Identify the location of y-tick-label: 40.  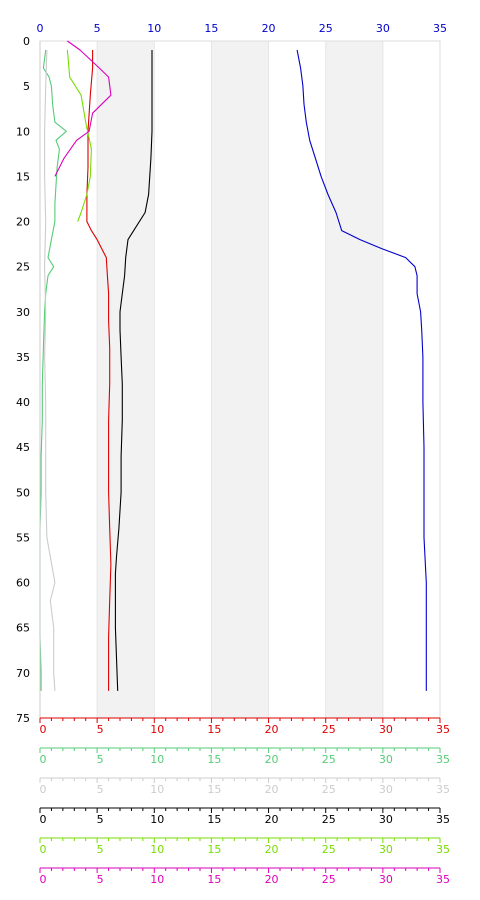
(23, 402).